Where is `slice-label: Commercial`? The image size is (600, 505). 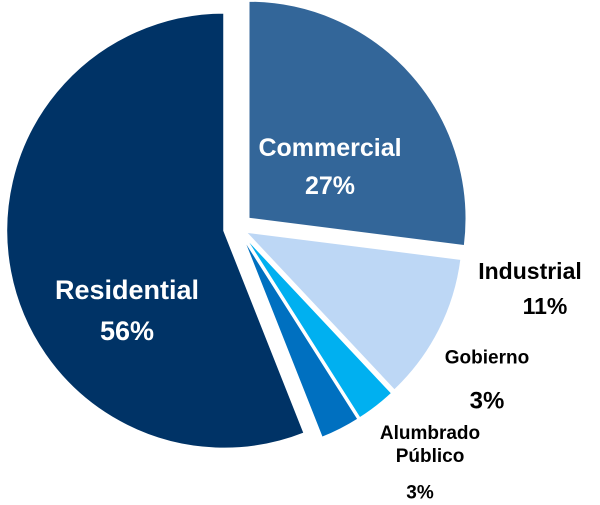
slice-label: Commercial is located at coordinates (330, 148).